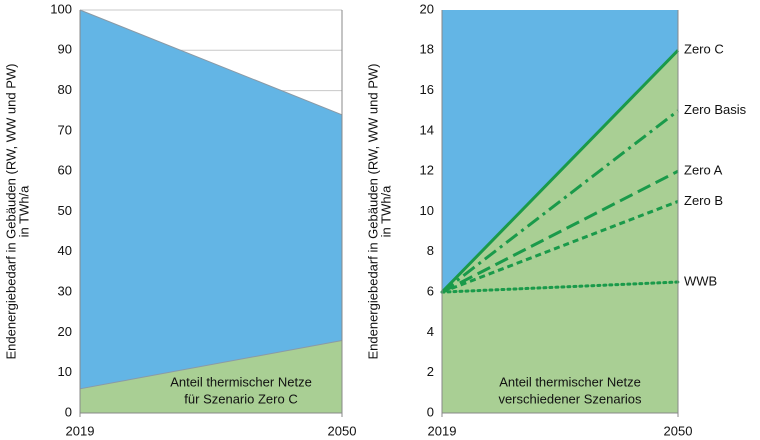 Image resolution: width=760 pixels, height=440 pixels. What do you see at coordinates (570, 398) in the screenshot?
I see `annotation: verschiedener Szenarios` at bounding box center [570, 398].